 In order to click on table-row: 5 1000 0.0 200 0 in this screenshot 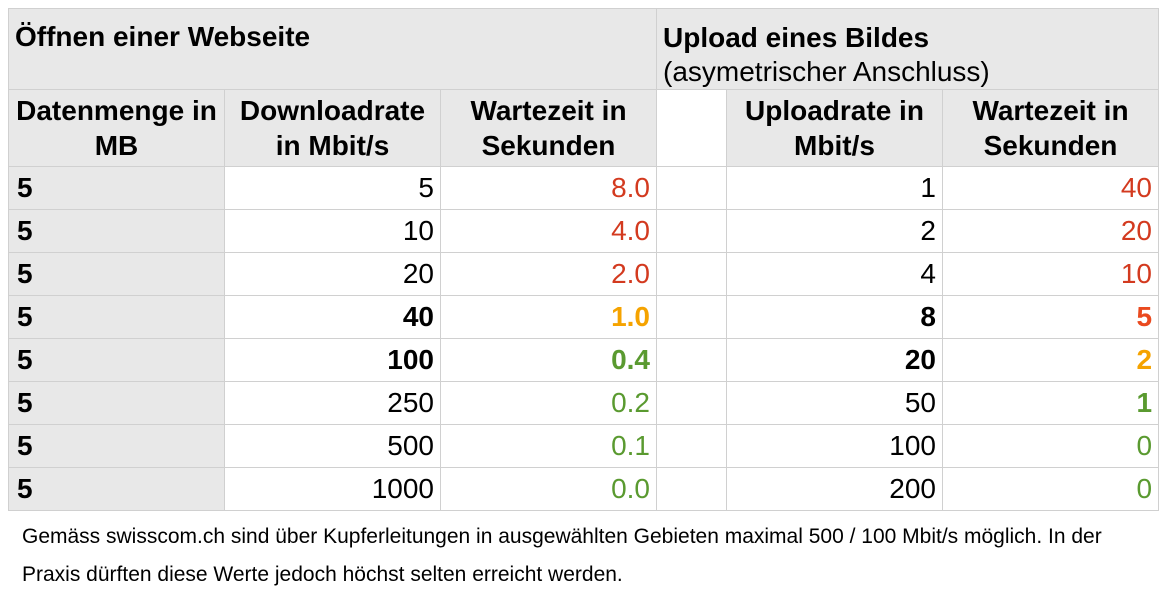, I will do `click(584, 489)`.